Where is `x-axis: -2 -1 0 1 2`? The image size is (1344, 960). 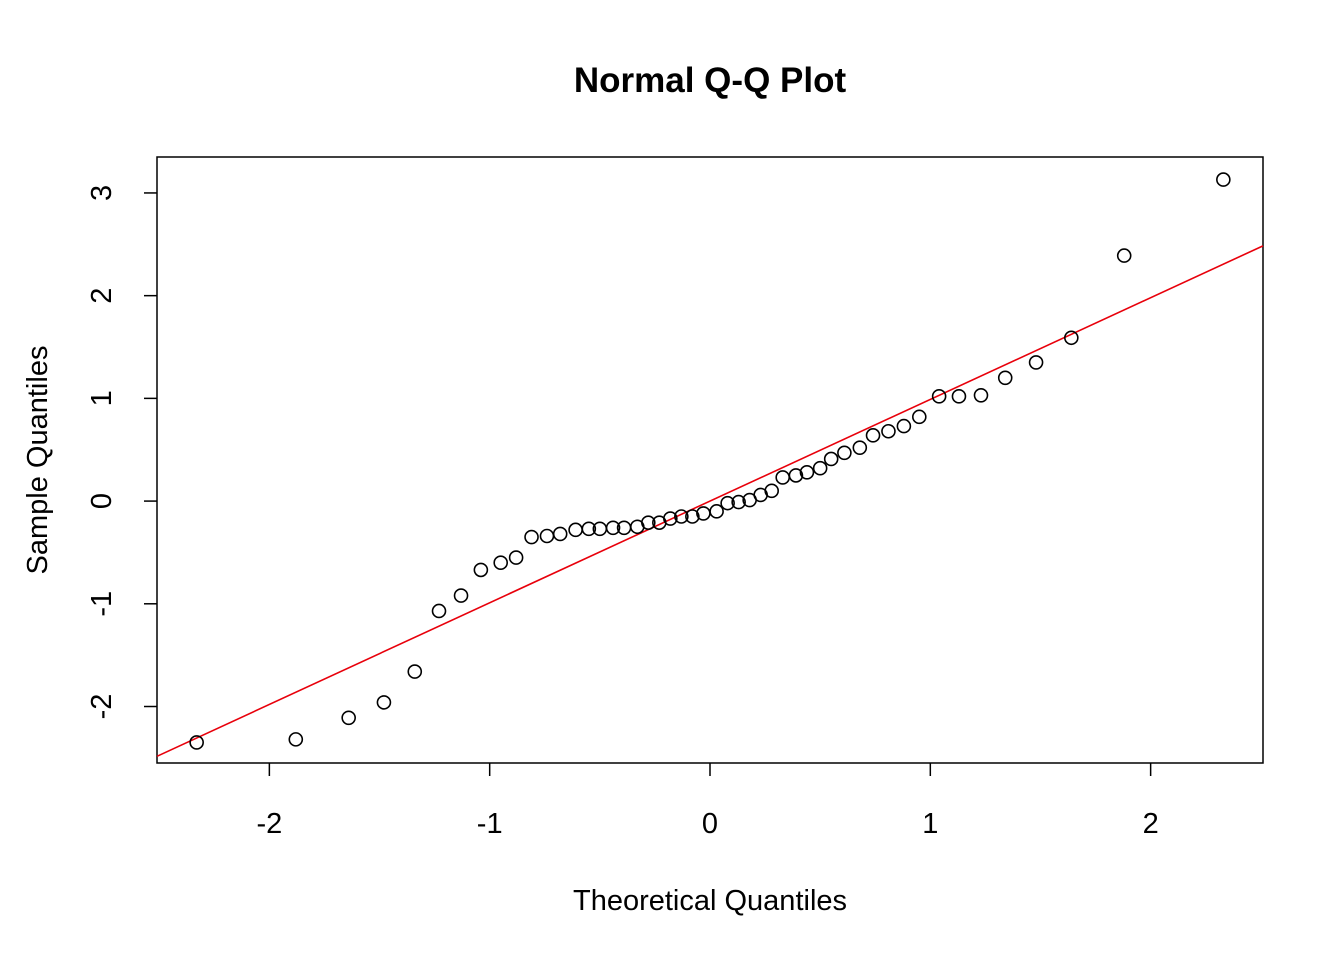 x-axis: -2 -1 0 1 2 is located at coordinates (707, 801).